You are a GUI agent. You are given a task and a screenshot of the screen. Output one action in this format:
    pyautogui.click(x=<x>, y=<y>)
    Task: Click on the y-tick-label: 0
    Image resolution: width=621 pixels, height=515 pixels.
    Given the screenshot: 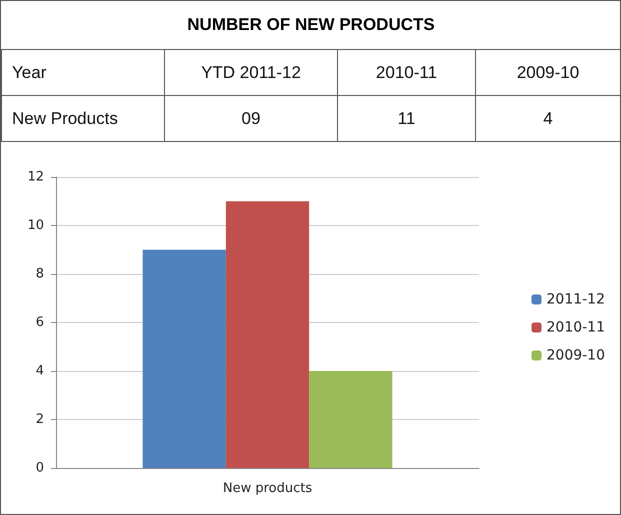 What is the action you would take?
    pyautogui.click(x=40, y=468)
    